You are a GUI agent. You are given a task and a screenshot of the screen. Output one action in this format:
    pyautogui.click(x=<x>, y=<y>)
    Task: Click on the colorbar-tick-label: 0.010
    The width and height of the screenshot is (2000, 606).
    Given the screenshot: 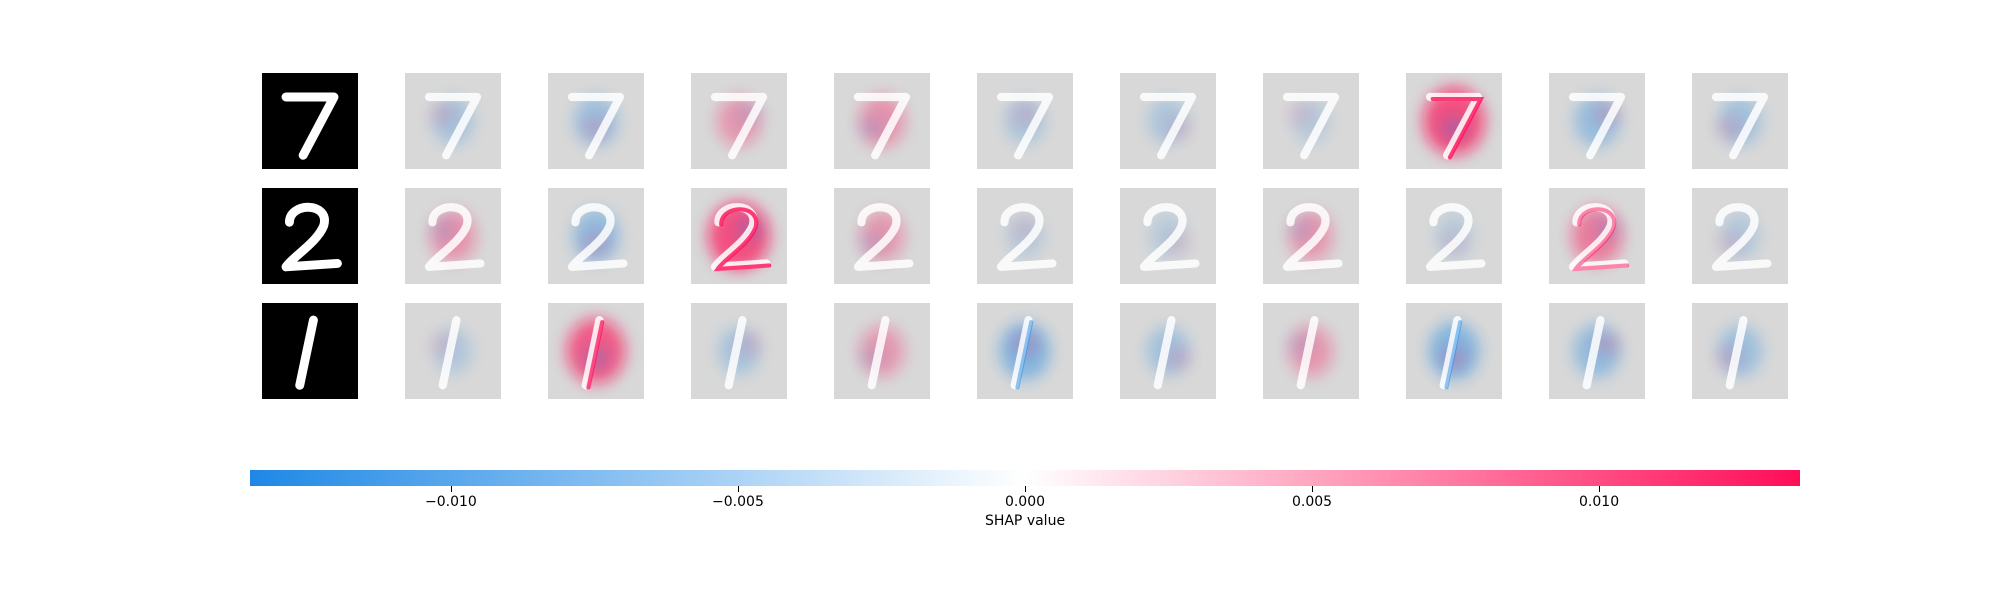 What is the action you would take?
    pyautogui.click(x=1599, y=502)
    